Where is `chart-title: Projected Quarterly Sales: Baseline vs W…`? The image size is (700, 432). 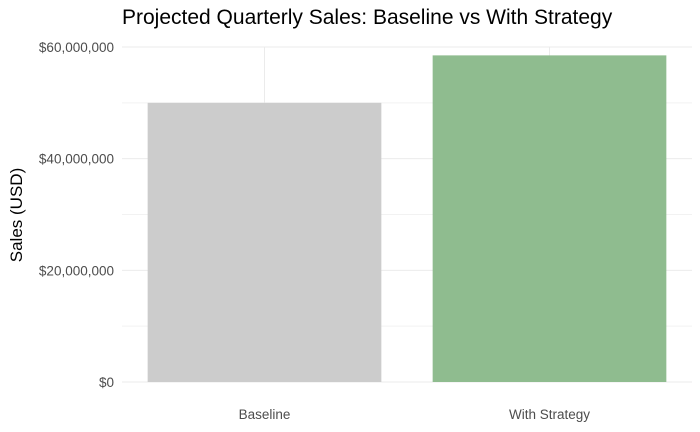
chart-title: Projected Quarterly Sales: Baseline vs W… is located at coordinates (367, 17).